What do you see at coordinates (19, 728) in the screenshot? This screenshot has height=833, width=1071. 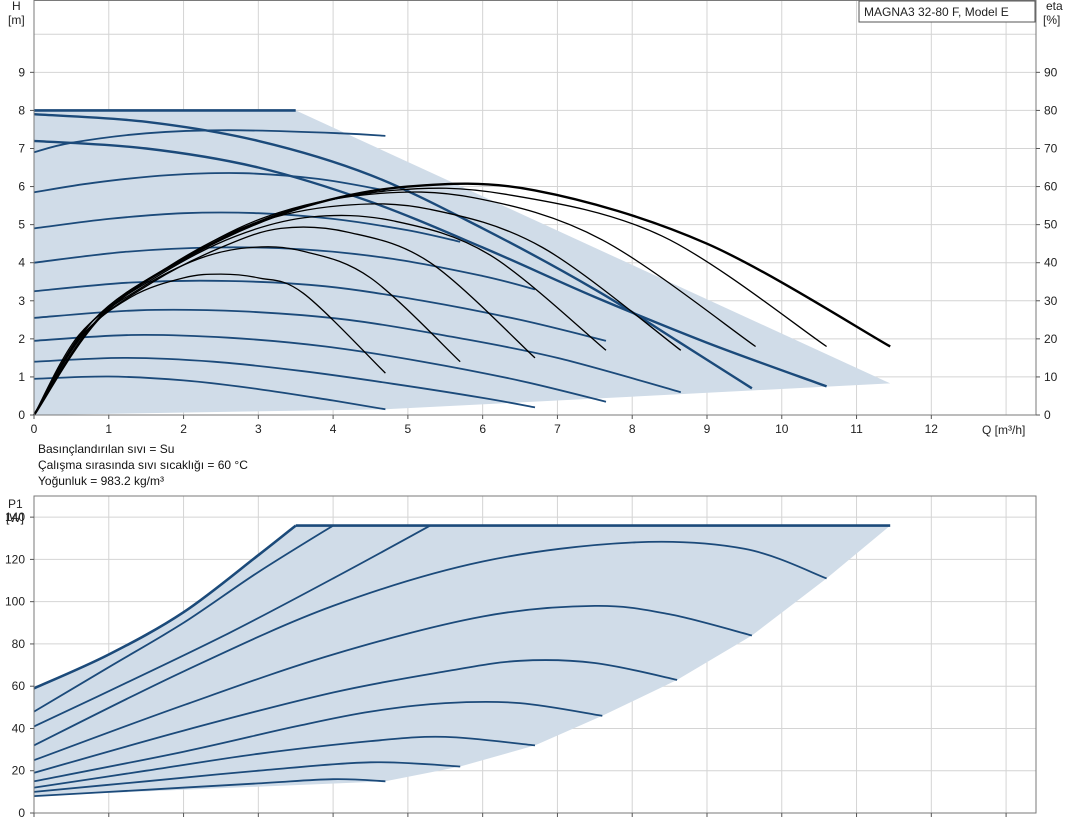 I see `power-tick-label: 40` at bounding box center [19, 728].